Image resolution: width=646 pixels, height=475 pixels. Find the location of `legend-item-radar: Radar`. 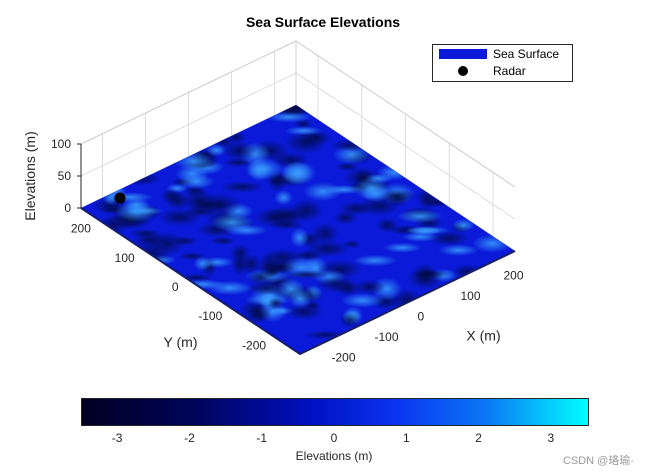

legend-item-radar: Radar is located at coordinates (502, 71).